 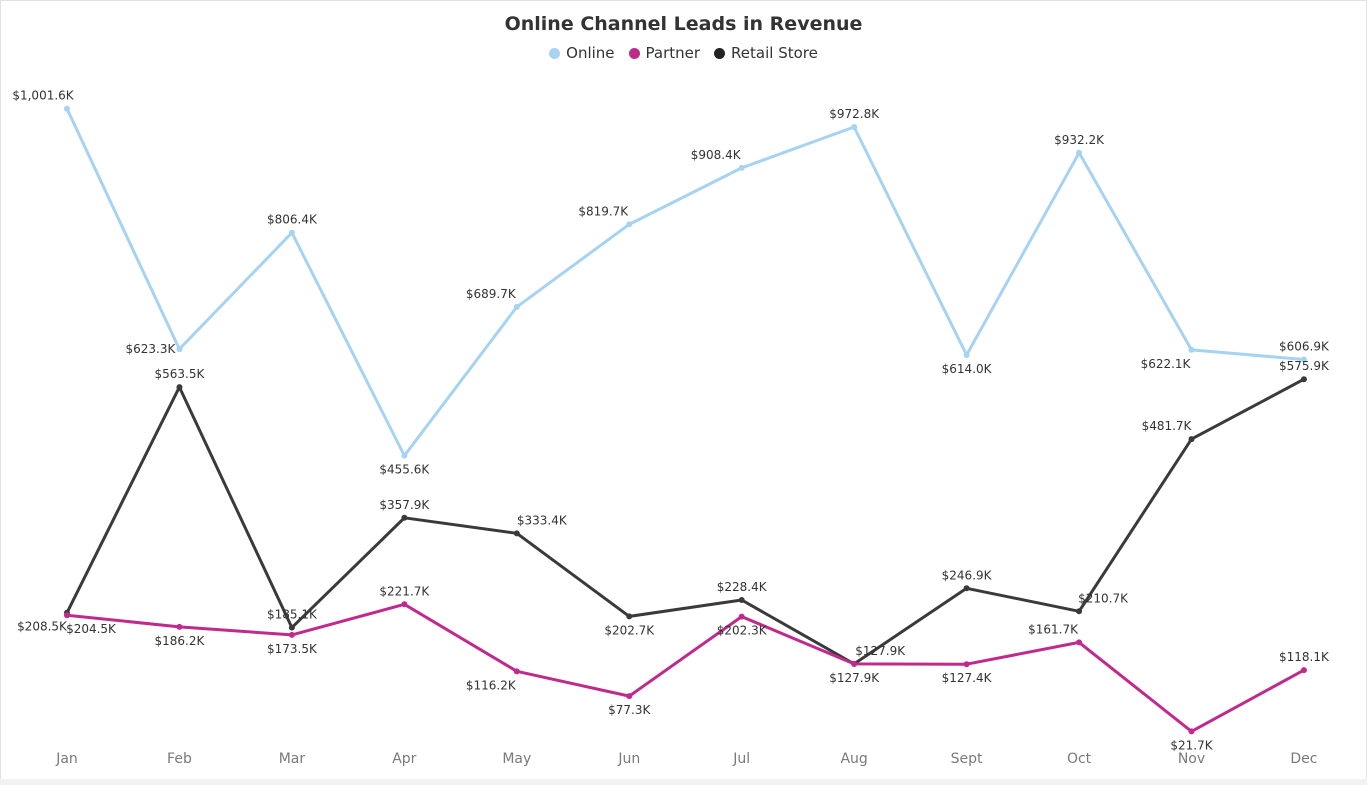 I want to click on legend: Online Partner Retail Store, so click(x=683, y=53).